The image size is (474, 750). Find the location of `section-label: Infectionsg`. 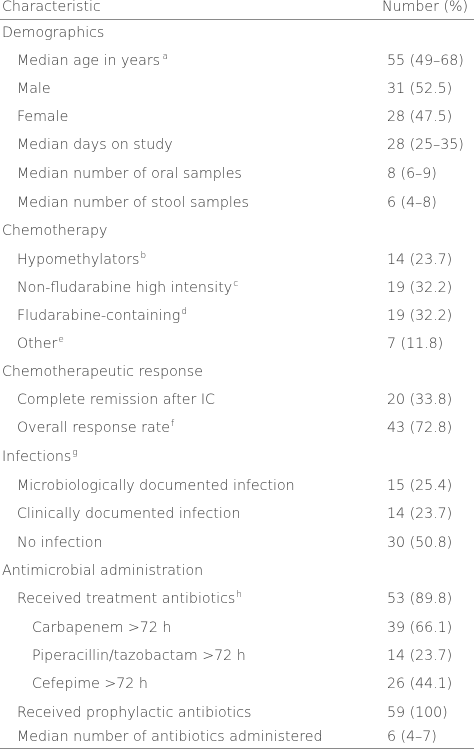

section-label: Infectionsg is located at coordinates (40, 457).